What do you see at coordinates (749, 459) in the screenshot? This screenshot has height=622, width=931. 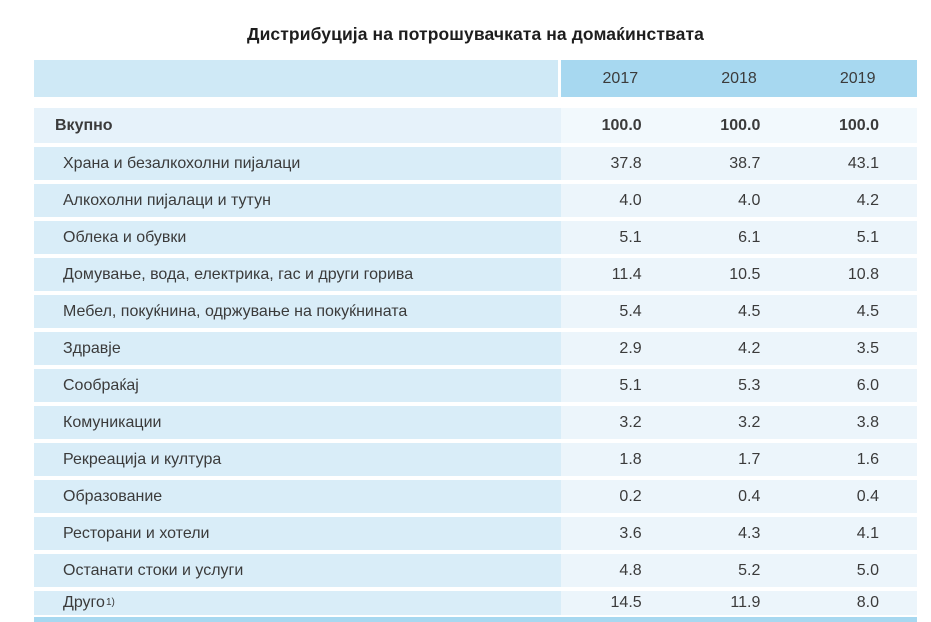 I see `row-value: 1.7` at bounding box center [749, 459].